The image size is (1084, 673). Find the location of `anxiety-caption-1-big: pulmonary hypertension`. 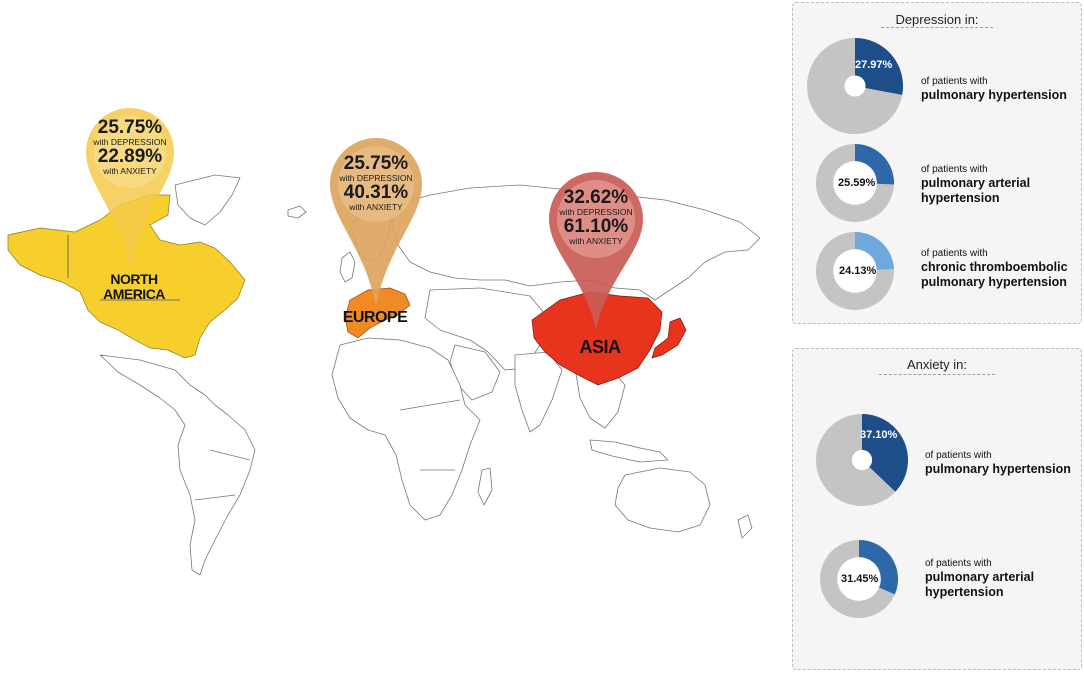

anxiety-caption-1-big: pulmonary hypertension is located at coordinates (998, 469).